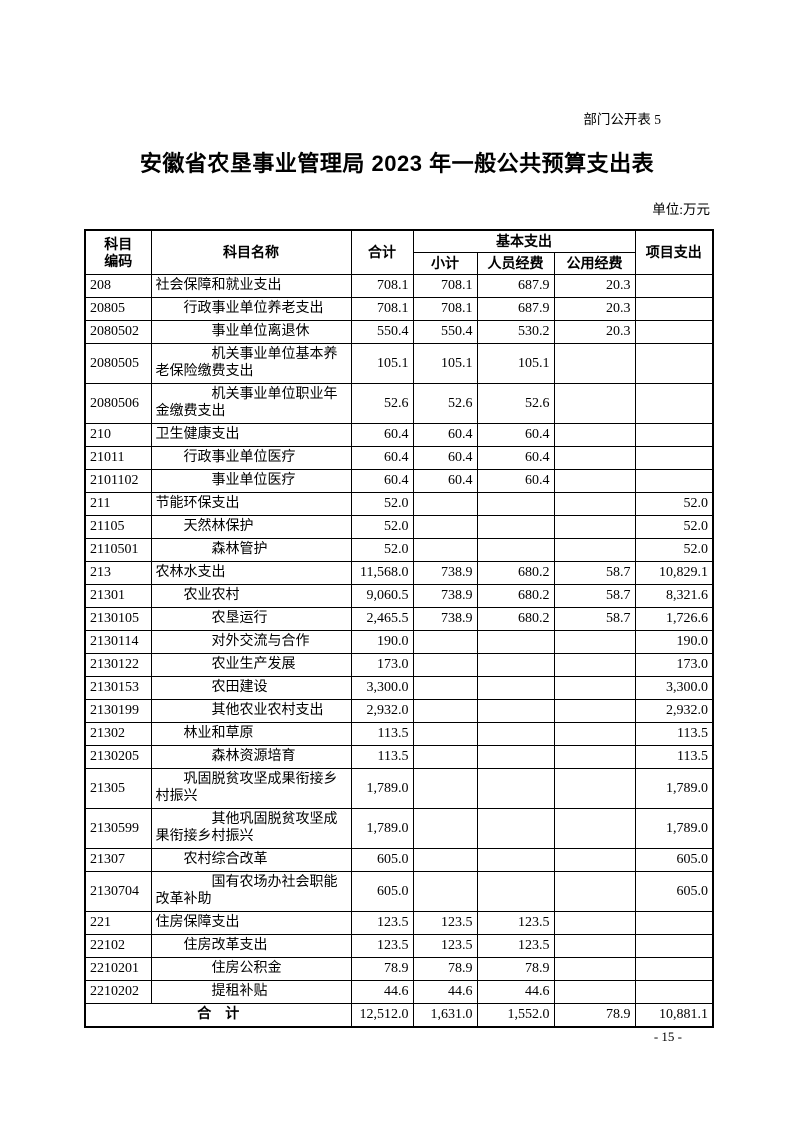  Describe the element at coordinates (251, 504) in the screenshot. I see `cell-subject-name: 节能环保支出` at that location.